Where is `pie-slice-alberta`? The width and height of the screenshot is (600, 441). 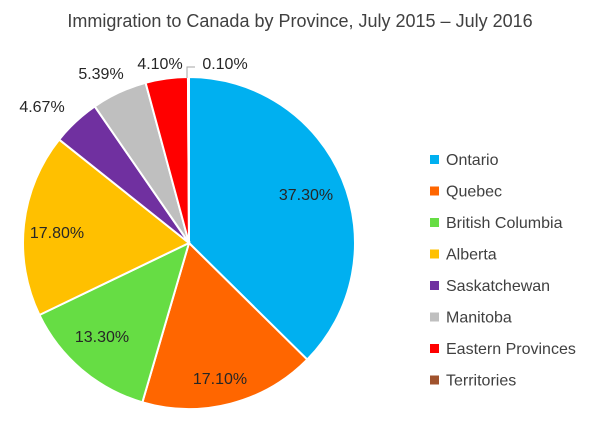 pie-slice-alberta is located at coordinates (106, 227).